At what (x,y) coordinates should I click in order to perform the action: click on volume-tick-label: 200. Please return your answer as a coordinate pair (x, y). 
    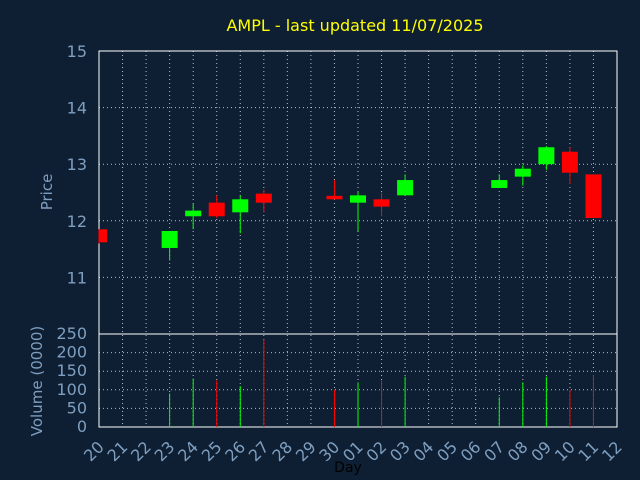
    Looking at the image, I should click on (71, 352).